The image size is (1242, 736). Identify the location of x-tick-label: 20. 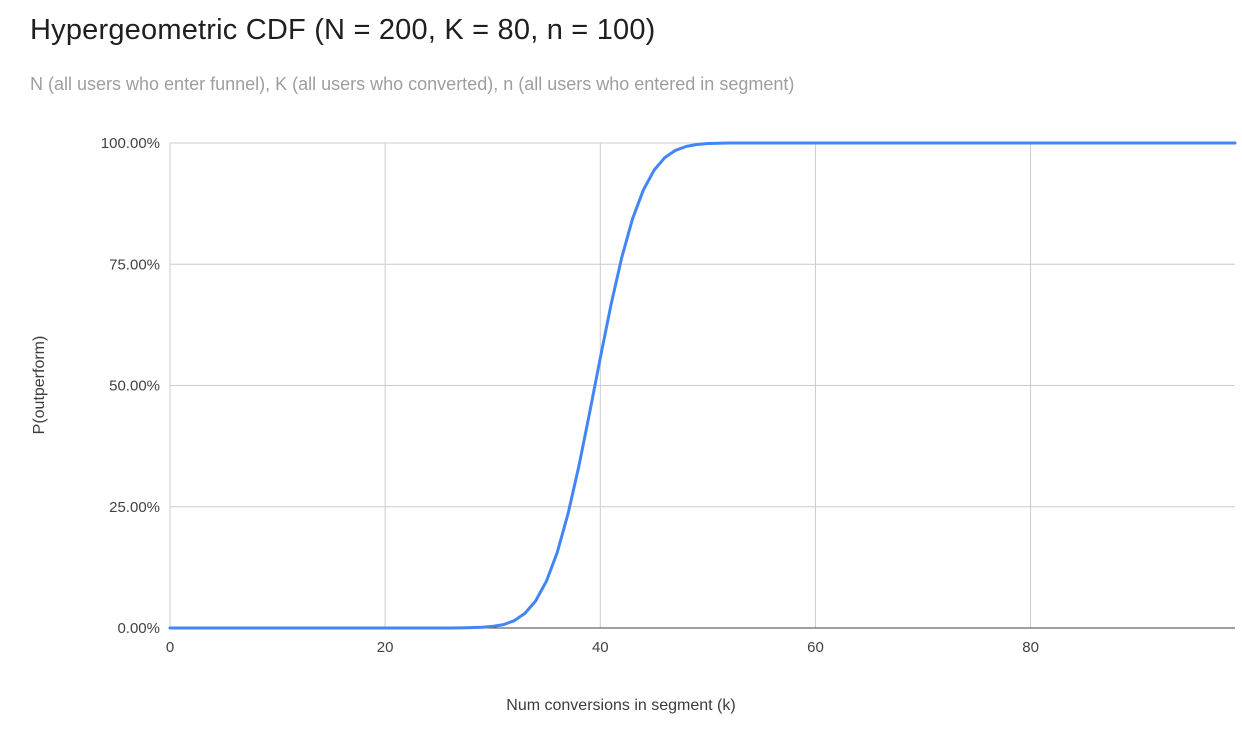
(385, 647).